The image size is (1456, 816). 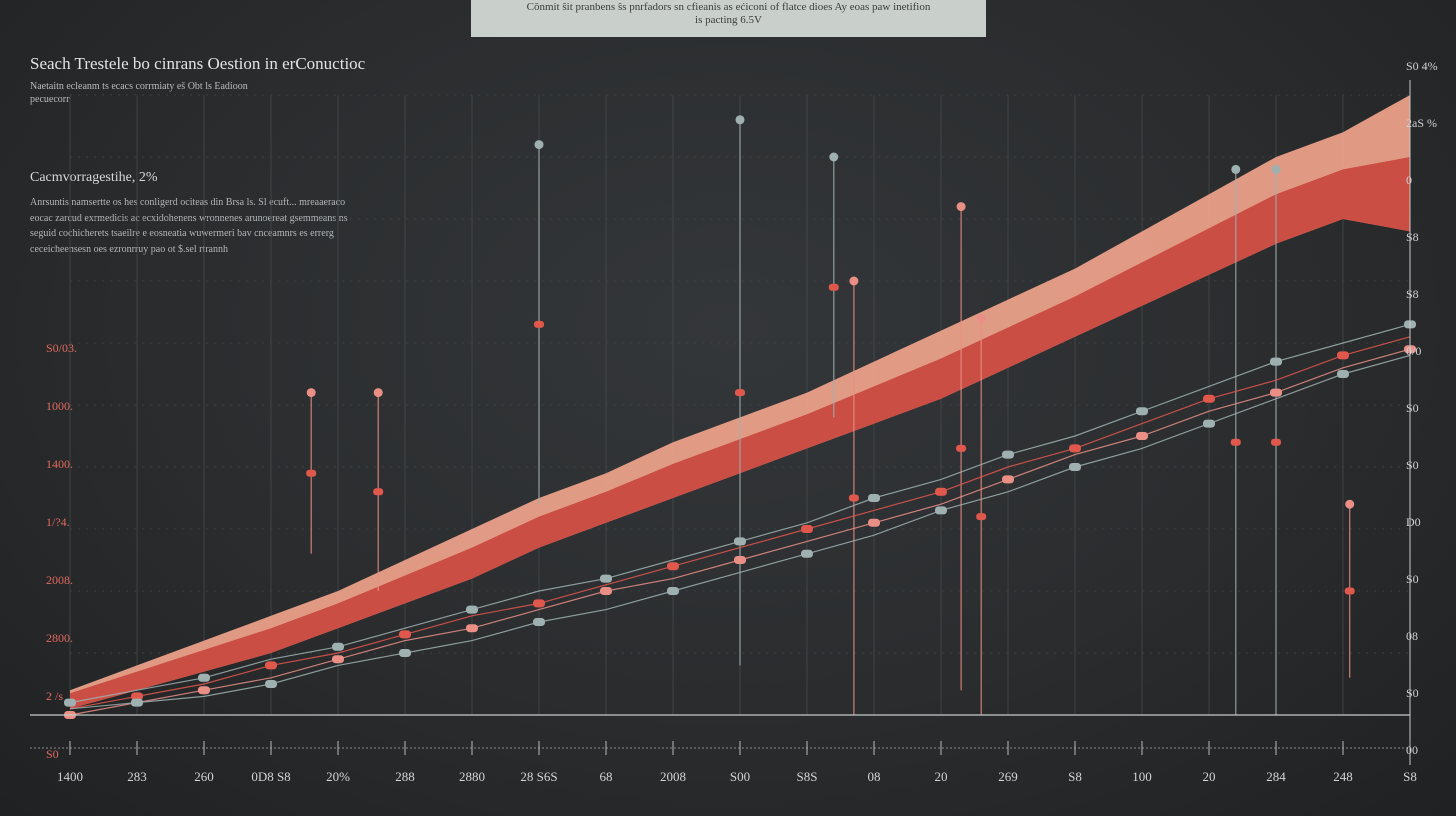 I want to click on x-tick-label: 08, so click(x=874, y=776).